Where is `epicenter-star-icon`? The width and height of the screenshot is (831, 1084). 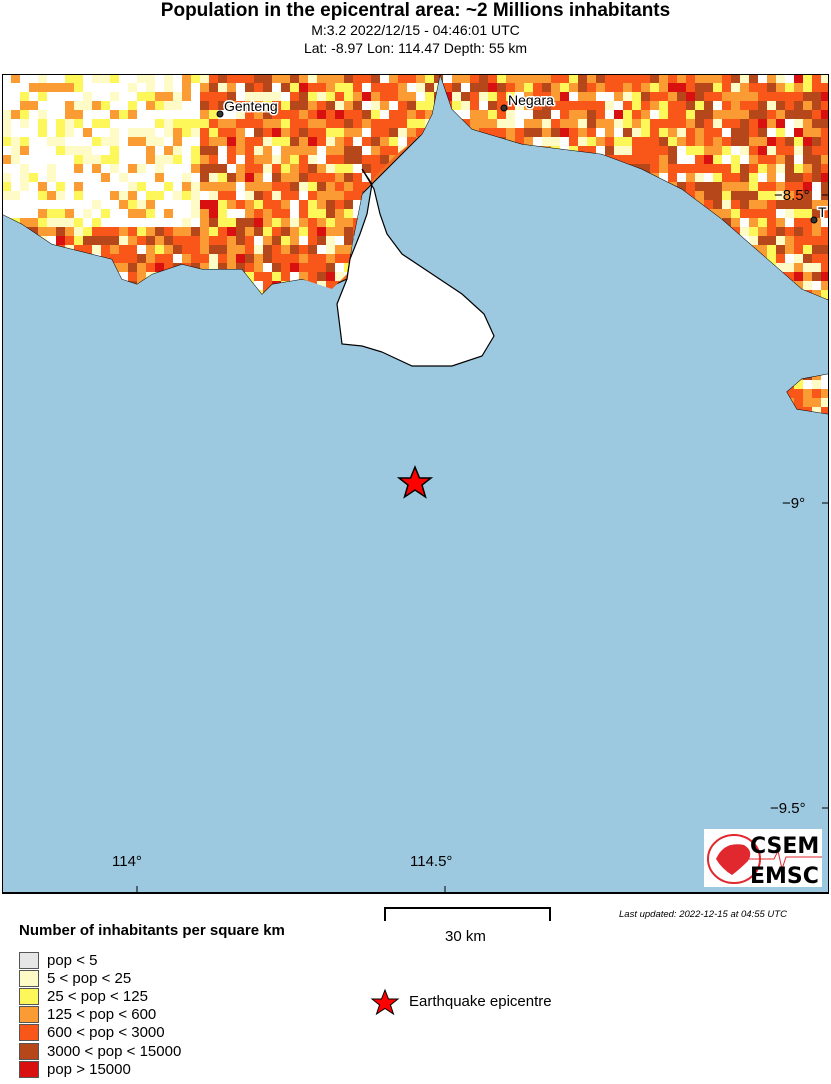
epicenter-star-icon is located at coordinates (415, 482).